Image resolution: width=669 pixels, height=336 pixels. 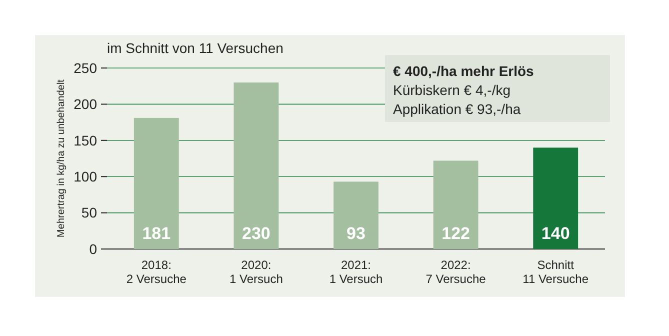 What do you see at coordinates (356, 272) in the screenshot?
I see `x-tick-label: 2021: 1 Versuch` at bounding box center [356, 272].